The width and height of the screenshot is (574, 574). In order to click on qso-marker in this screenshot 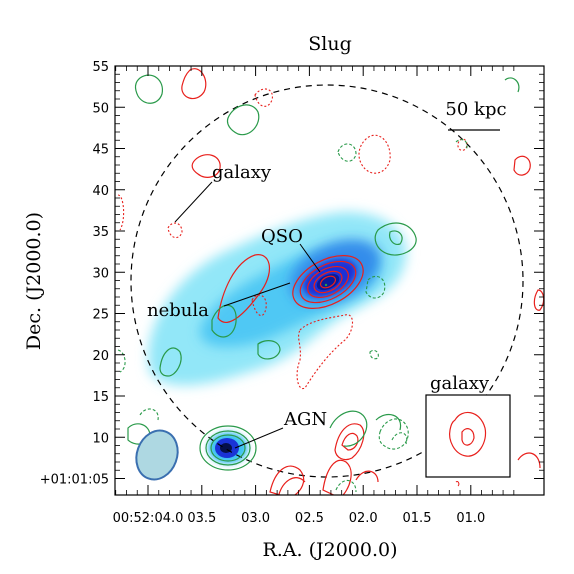, I will do `click(326, 285)`.